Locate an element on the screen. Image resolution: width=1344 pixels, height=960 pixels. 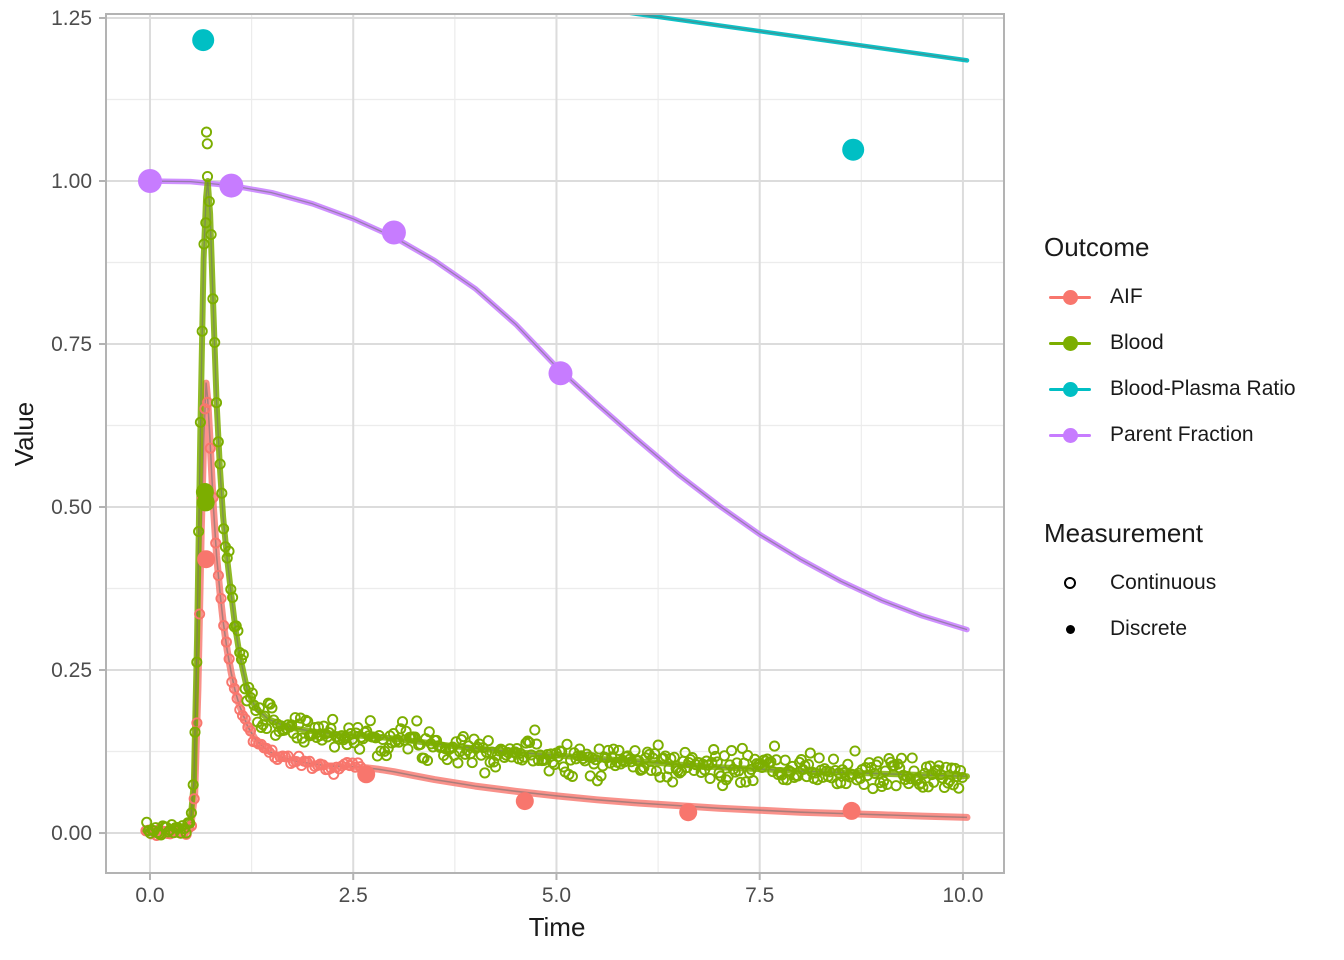
y-tick-label: 0.75 is located at coordinates (71, 344).